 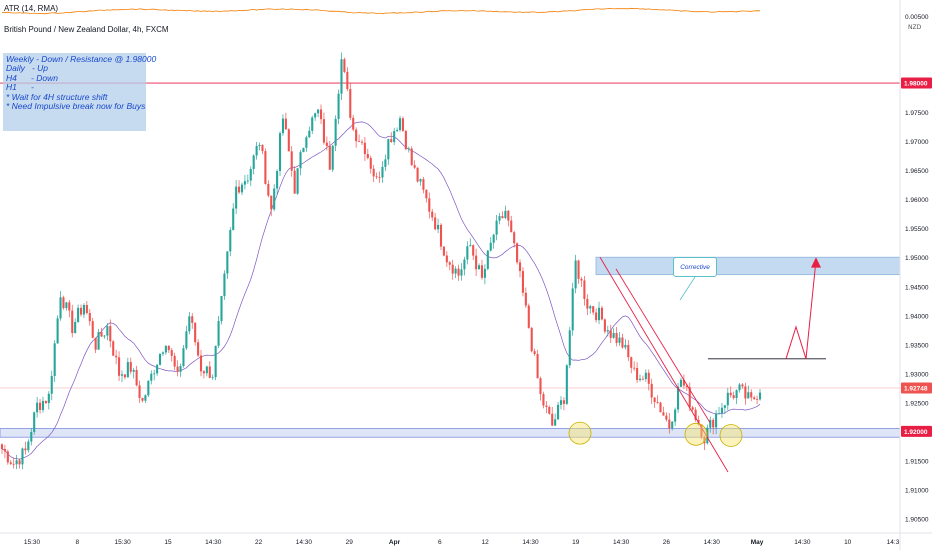 I want to click on price-tick-label: 1.93500, so click(x=917, y=345).